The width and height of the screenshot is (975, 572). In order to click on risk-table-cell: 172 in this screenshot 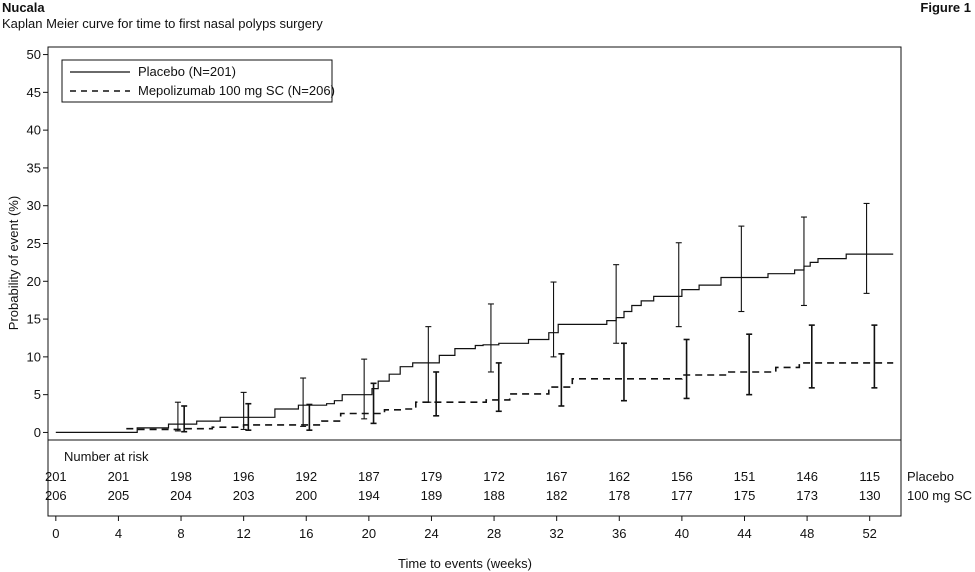, I will do `click(494, 476)`.